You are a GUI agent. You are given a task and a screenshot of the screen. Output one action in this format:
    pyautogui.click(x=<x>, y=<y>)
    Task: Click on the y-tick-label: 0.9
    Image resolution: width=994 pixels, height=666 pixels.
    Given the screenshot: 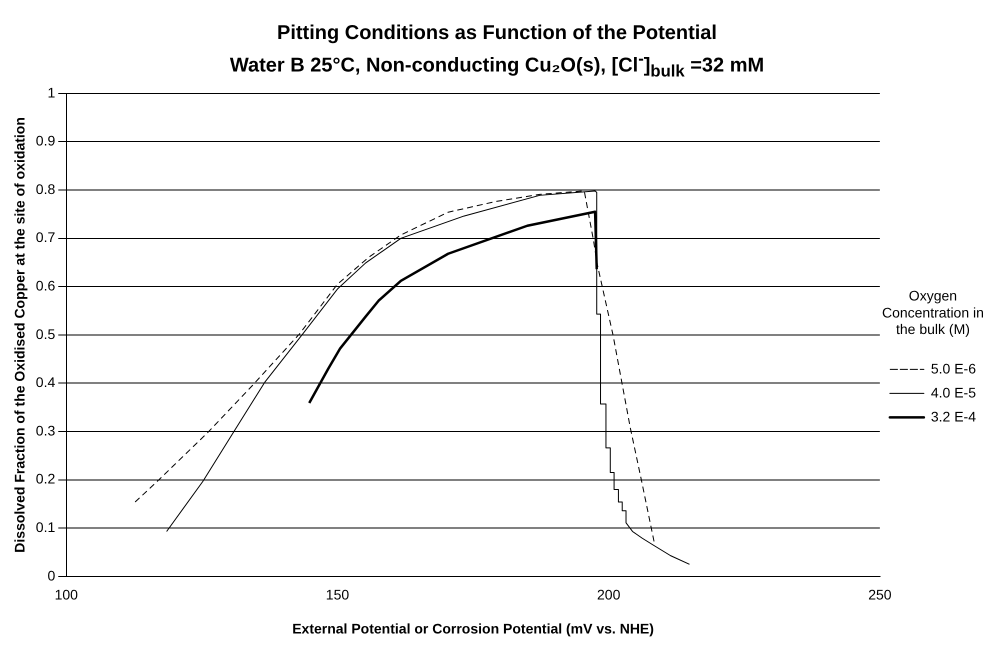 What is the action you would take?
    pyautogui.click(x=46, y=140)
    